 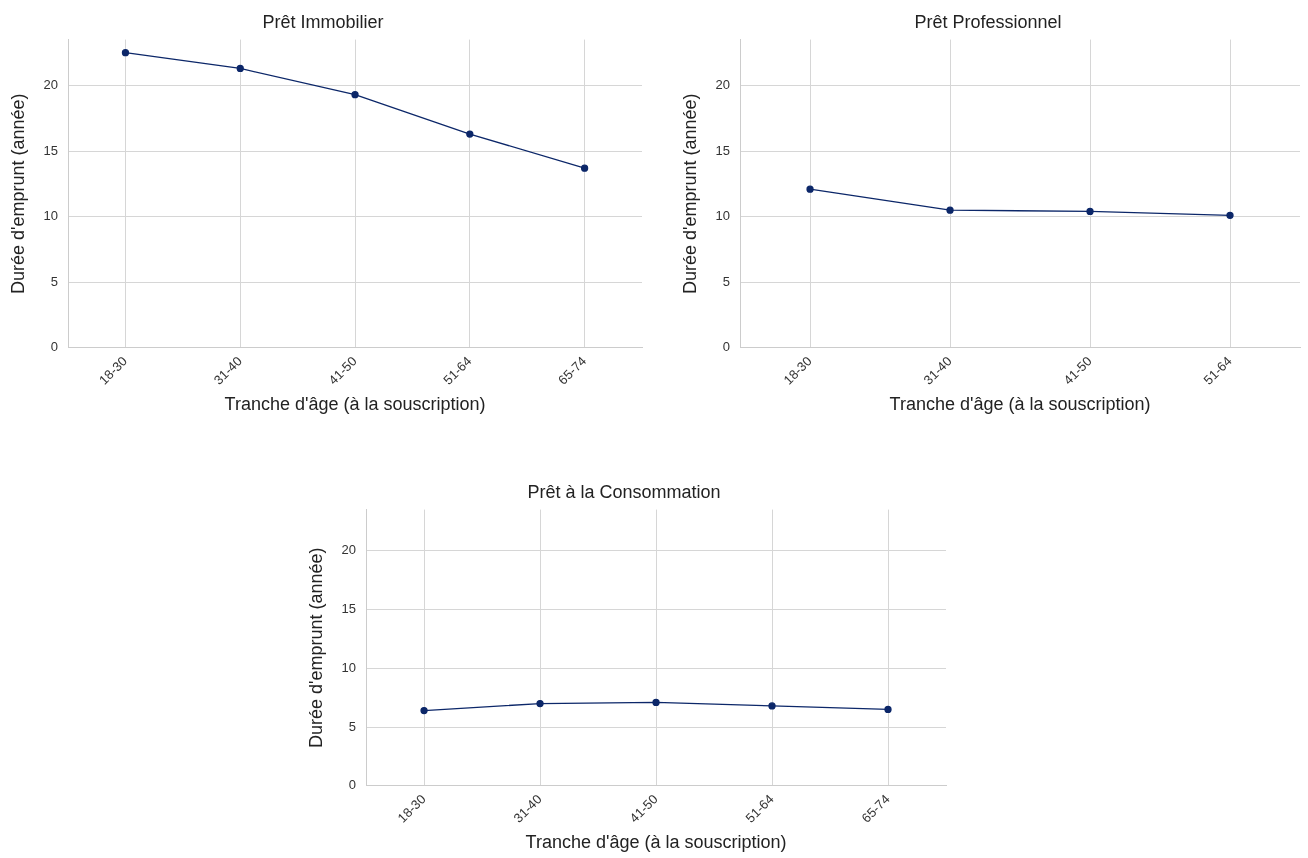 I want to click on chart-title: Prêt Immobilier, so click(x=323, y=21).